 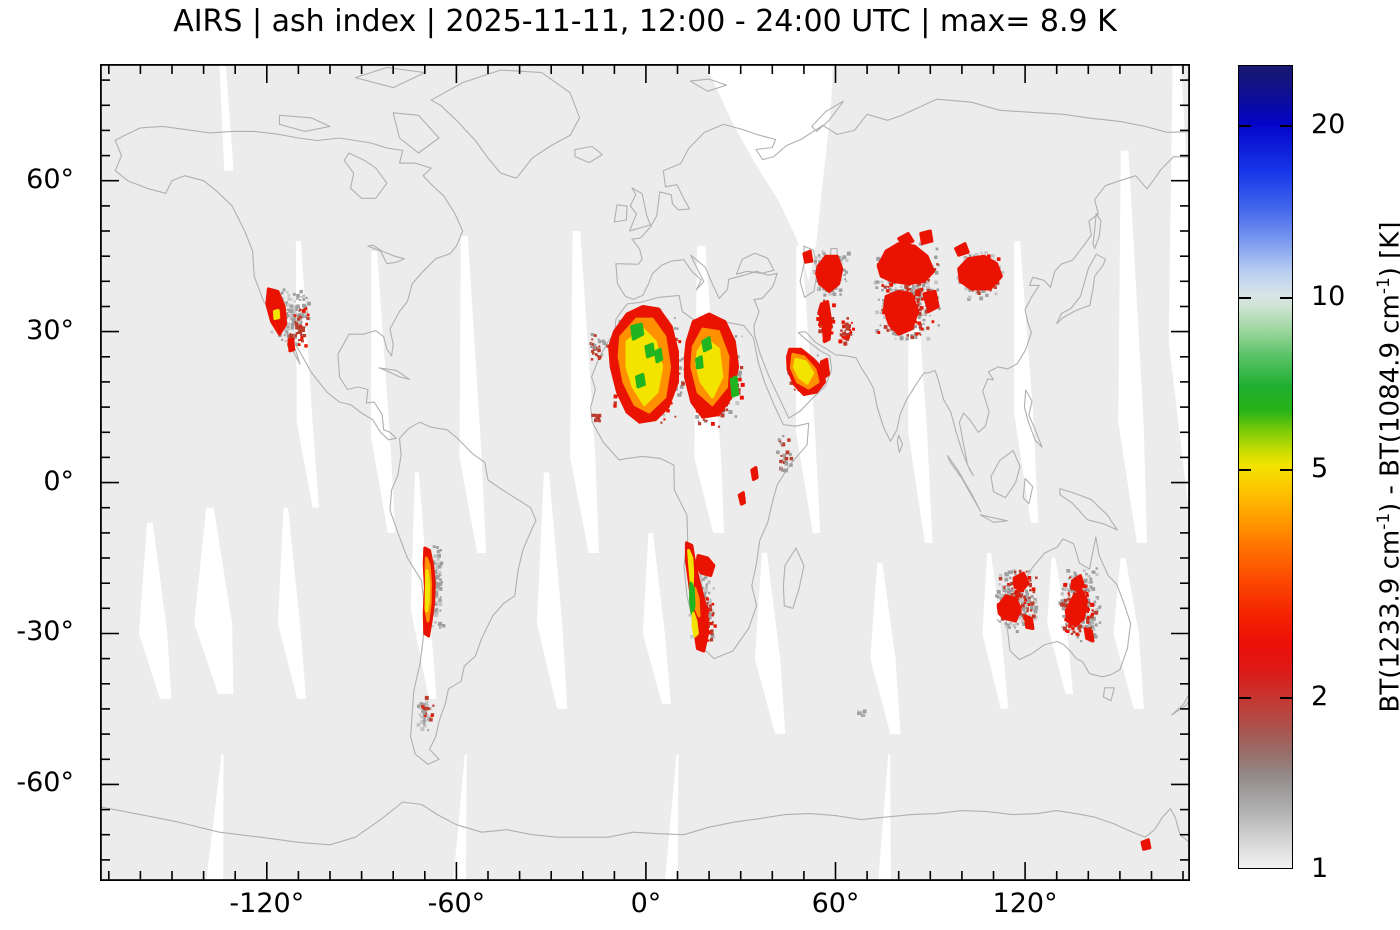 I want to click on coastline-java, so click(x=993, y=518).